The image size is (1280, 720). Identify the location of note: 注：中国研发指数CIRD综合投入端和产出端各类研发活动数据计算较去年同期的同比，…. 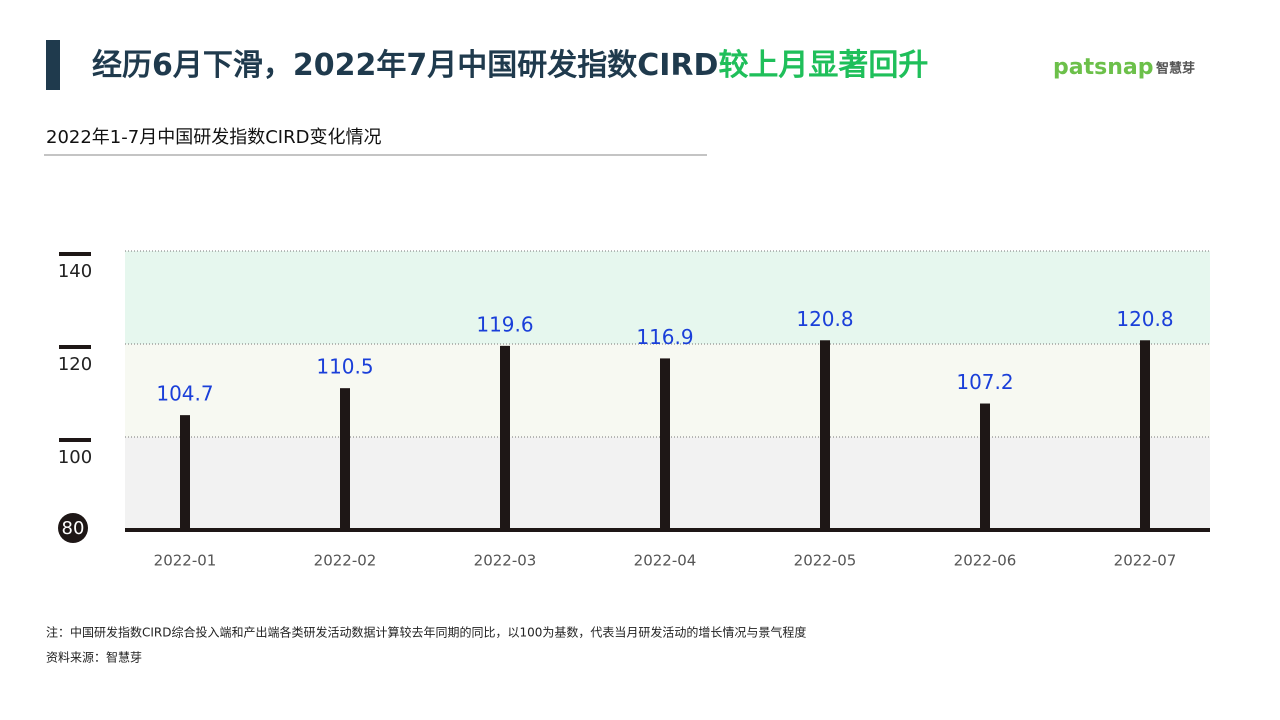
(426, 632).